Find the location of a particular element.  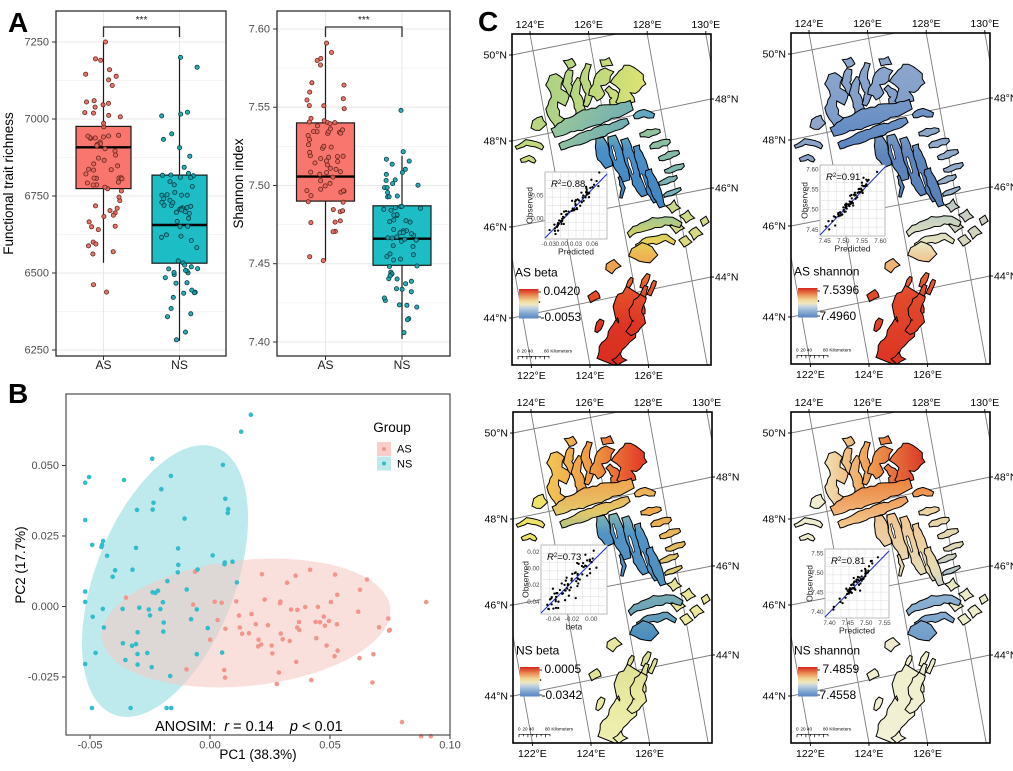

svg-text: -0.0053 is located at coordinates (561, 317).